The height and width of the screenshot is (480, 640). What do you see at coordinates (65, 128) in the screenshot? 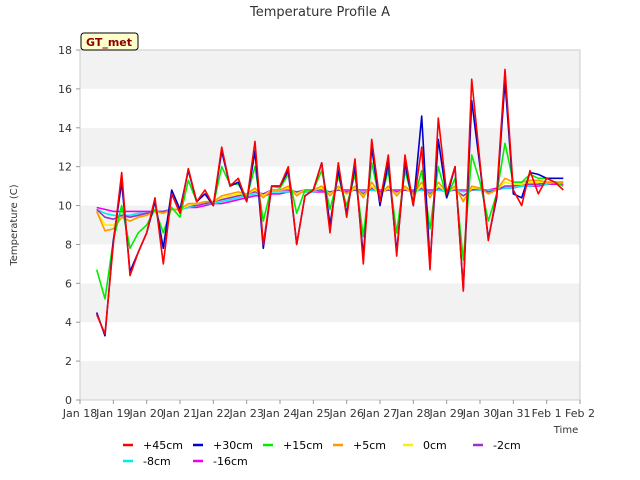
I see `y-tick-label: 14` at bounding box center [65, 128].